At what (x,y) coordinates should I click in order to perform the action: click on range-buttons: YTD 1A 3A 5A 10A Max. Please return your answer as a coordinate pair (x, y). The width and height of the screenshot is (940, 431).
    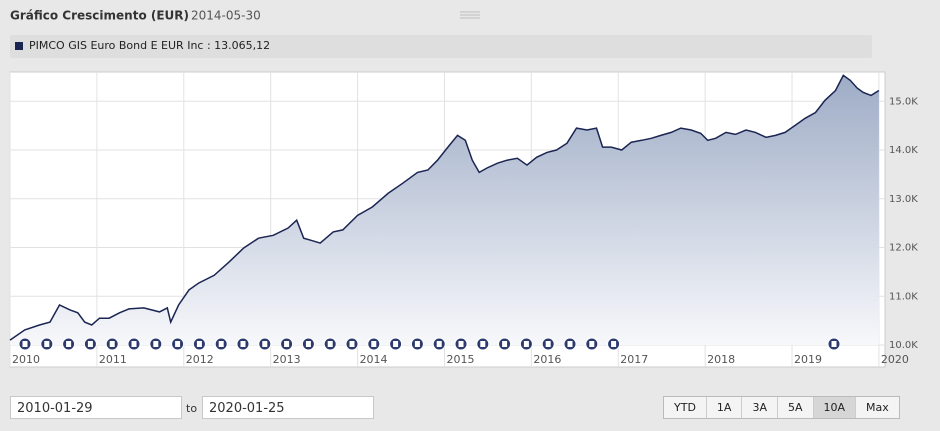
    Looking at the image, I should click on (781, 407).